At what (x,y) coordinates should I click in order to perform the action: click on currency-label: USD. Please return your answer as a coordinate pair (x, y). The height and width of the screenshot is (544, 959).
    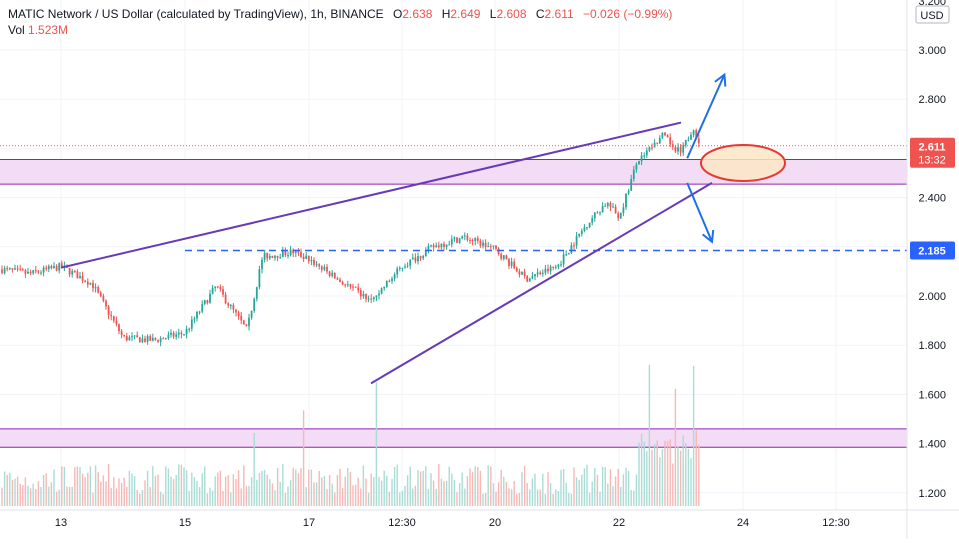
    Looking at the image, I should click on (931, 16).